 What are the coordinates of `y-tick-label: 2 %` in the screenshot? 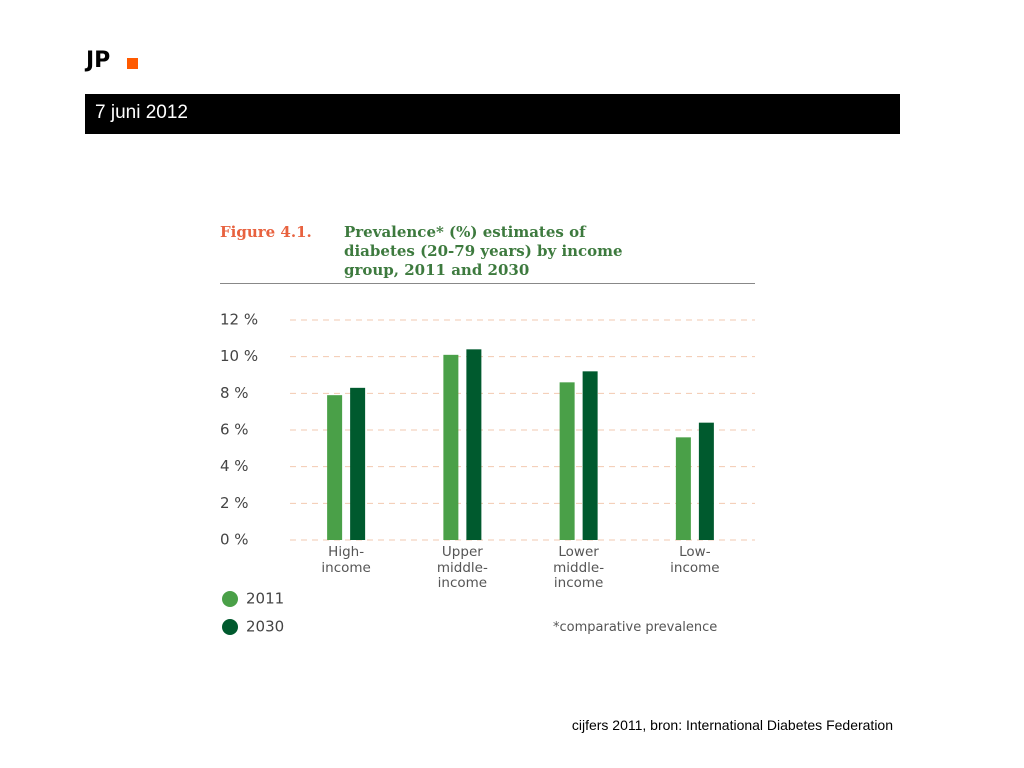 It's located at (234, 503).